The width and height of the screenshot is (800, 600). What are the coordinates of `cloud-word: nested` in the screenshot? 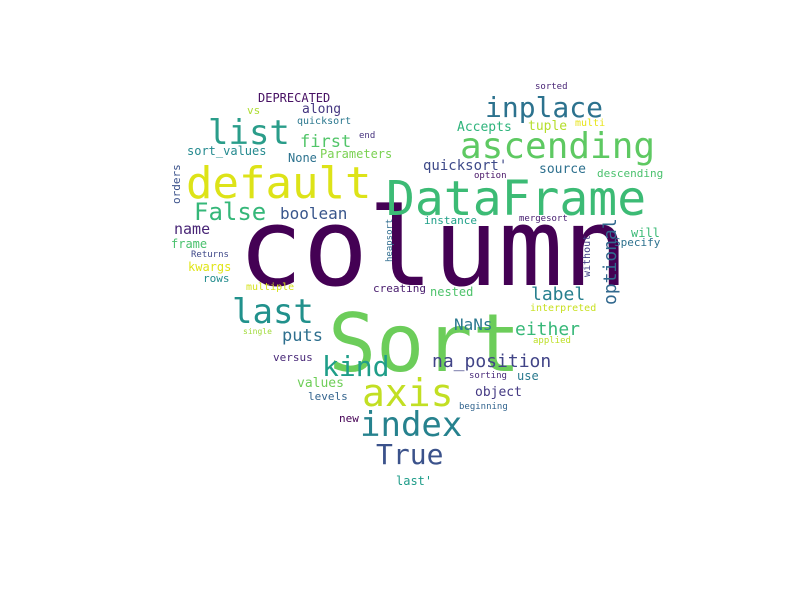 It's located at (451, 292).